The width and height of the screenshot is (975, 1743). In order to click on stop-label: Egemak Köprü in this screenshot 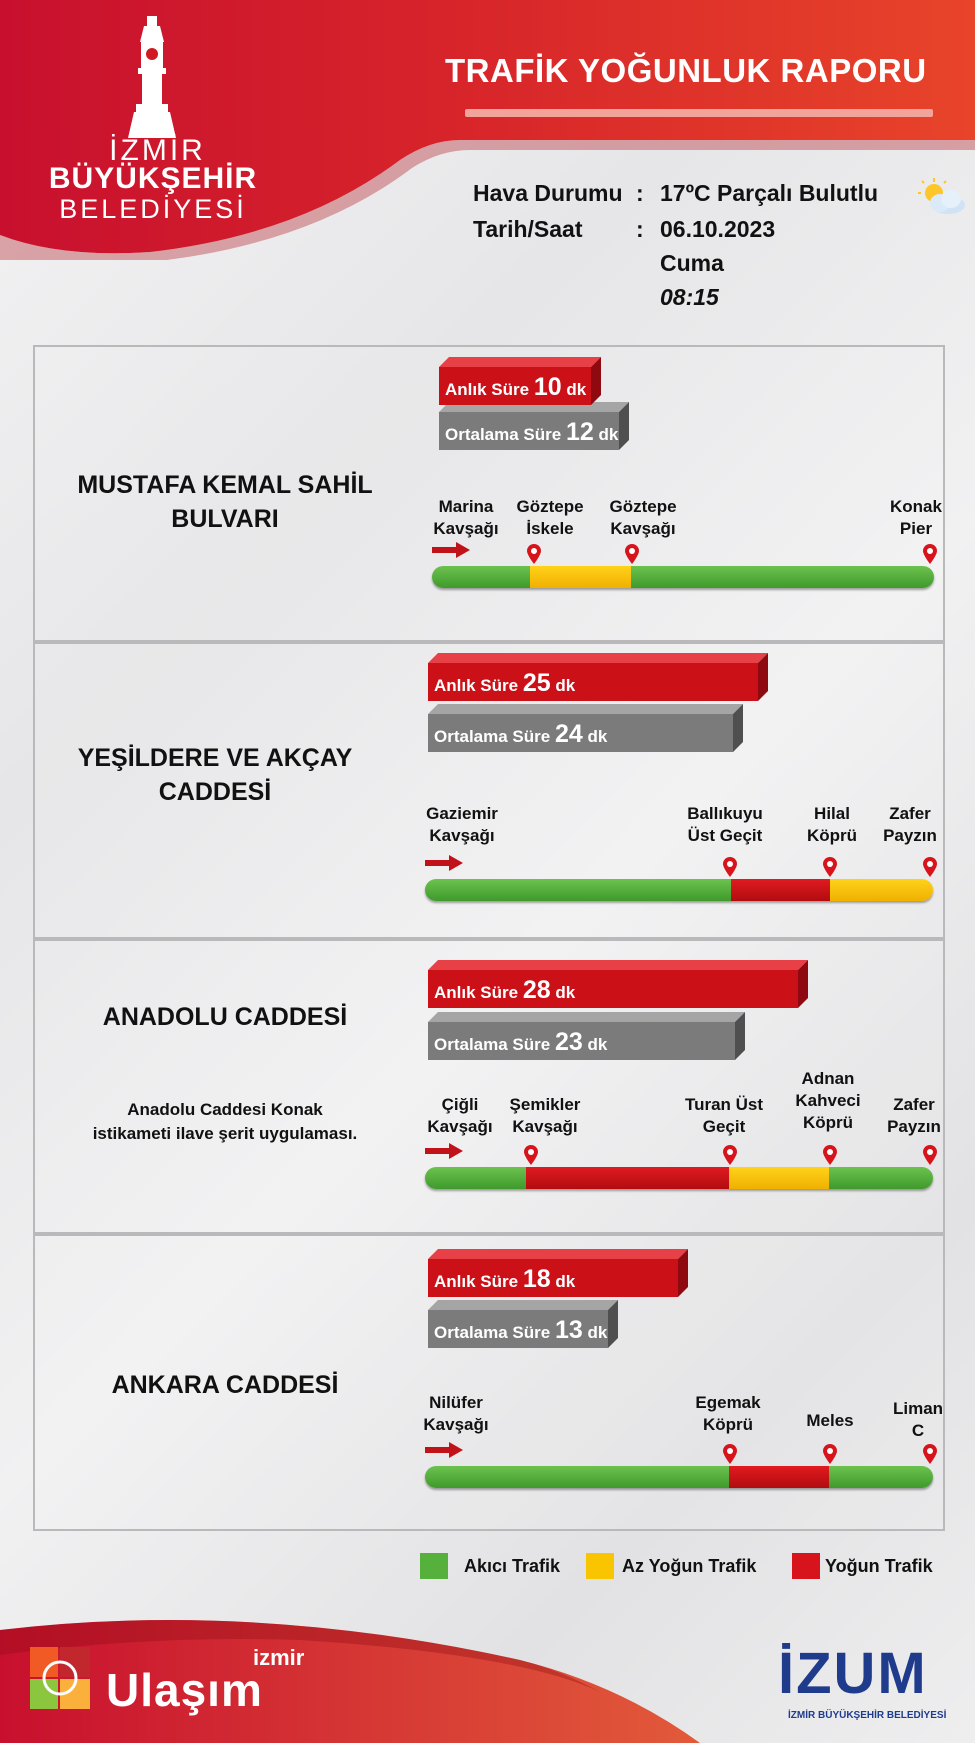, I will do `click(728, 1414)`.